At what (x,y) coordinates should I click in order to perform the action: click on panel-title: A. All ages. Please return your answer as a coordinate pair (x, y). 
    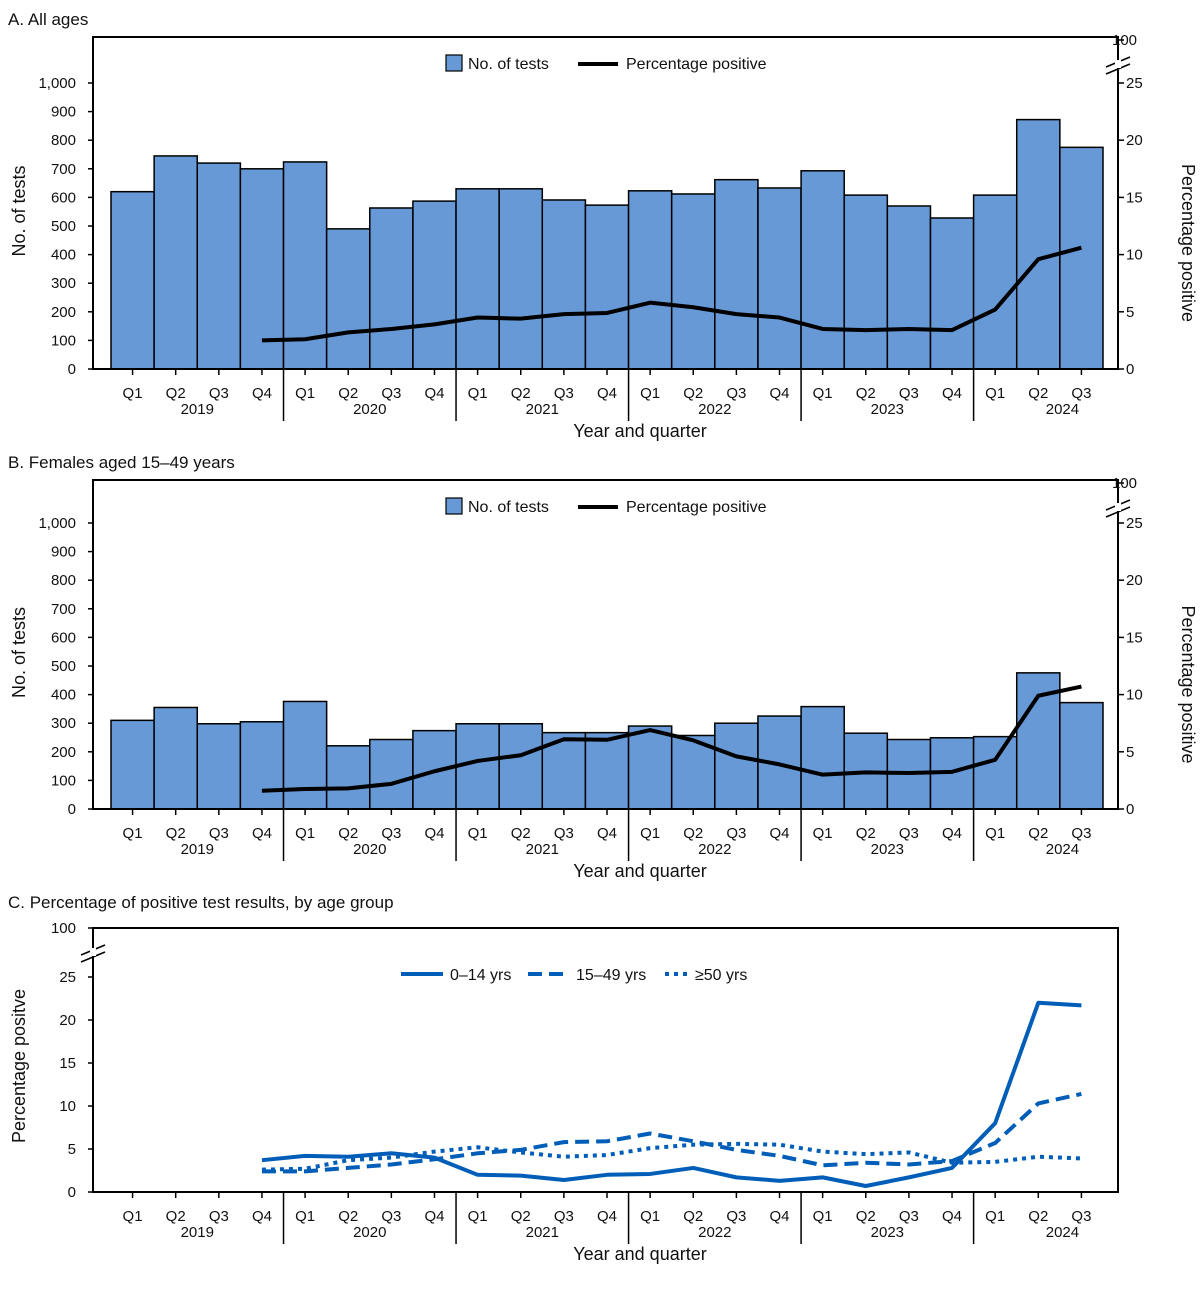
    Looking at the image, I should click on (48, 19).